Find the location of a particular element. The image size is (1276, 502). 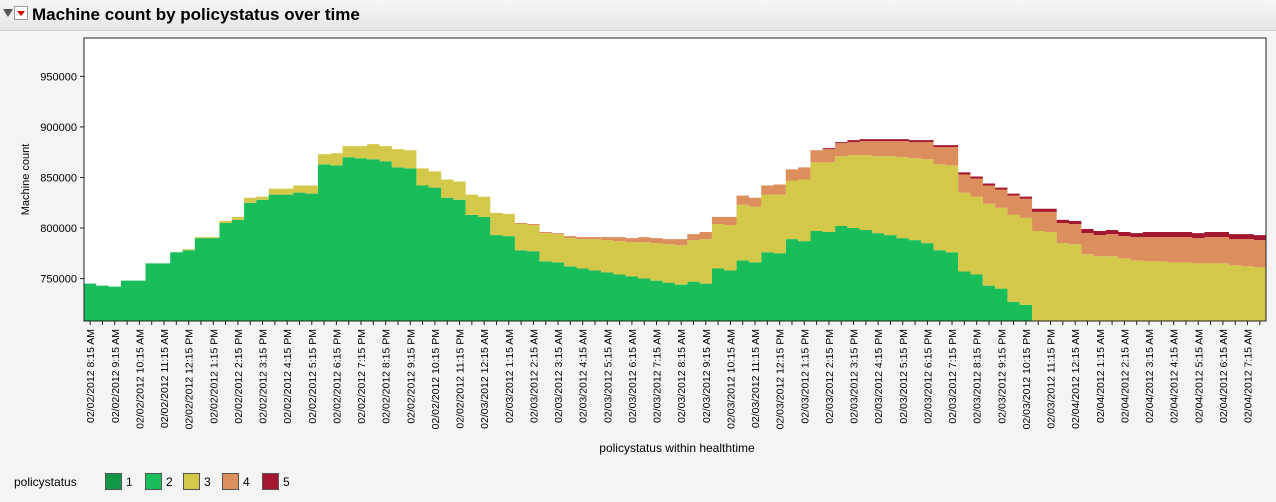

legend-label: 2 is located at coordinates (169, 482).